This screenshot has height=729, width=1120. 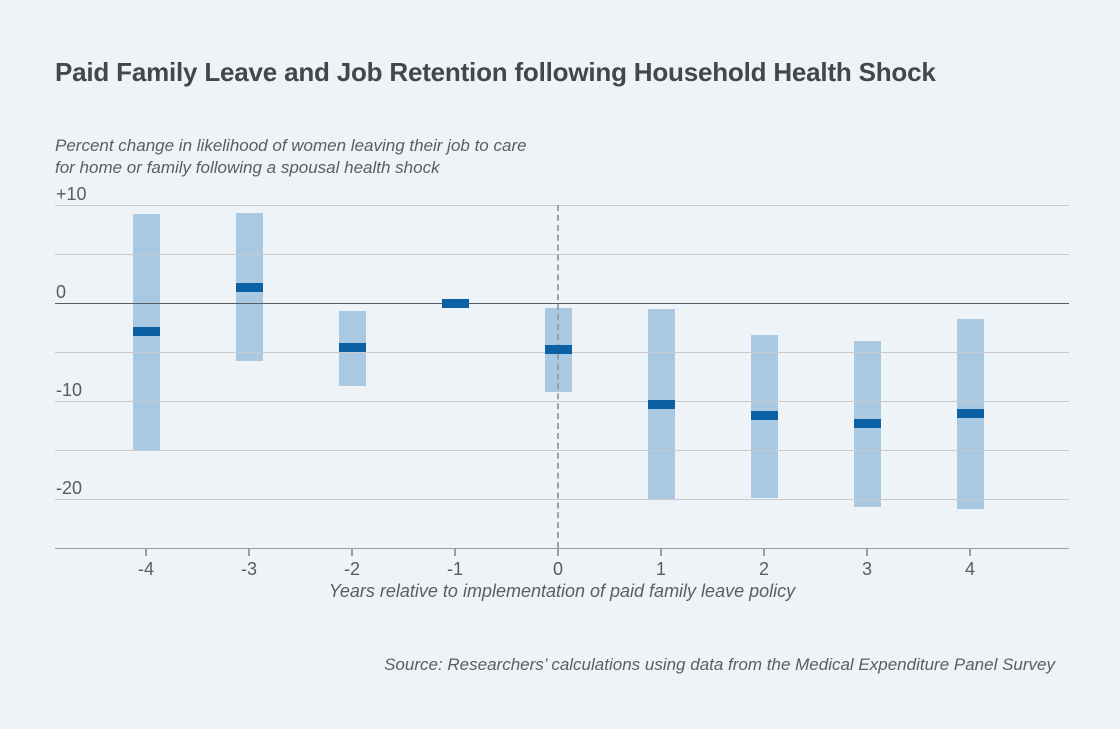 I want to click on y-tick-label: +10, so click(x=71, y=194).